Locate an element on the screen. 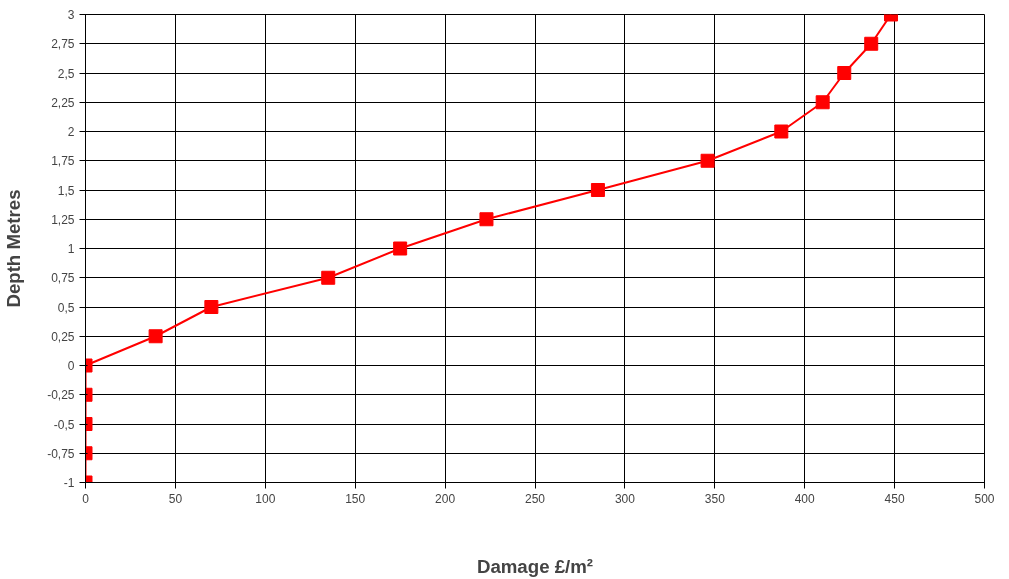  y-tick-label: 1,25 is located at coordinates (63, 219).